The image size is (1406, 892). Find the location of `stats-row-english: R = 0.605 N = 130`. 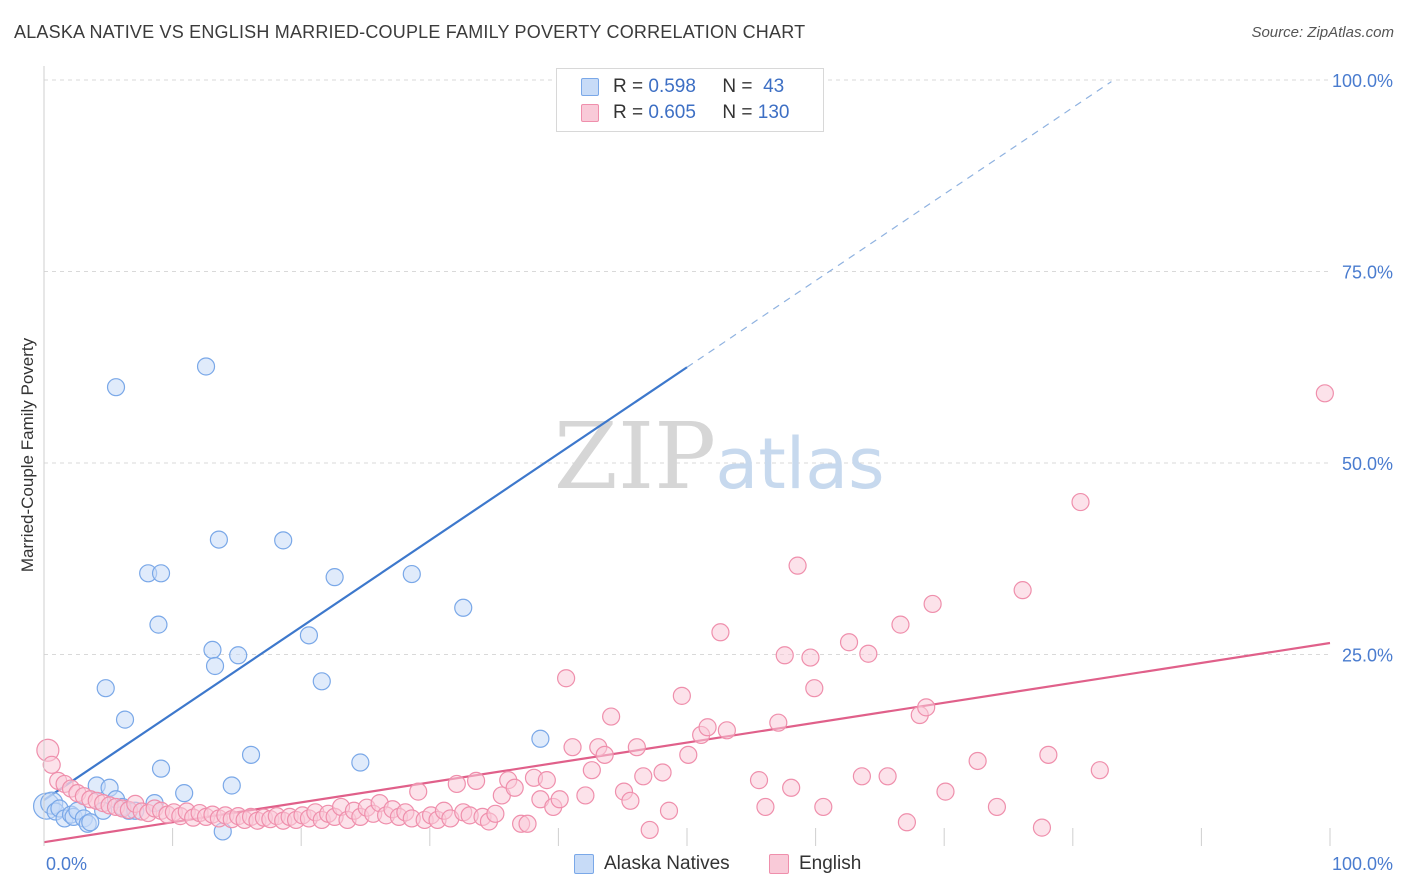

stats-row-english: R = 0.605 N = 130 is located at coordinates (685, 113).